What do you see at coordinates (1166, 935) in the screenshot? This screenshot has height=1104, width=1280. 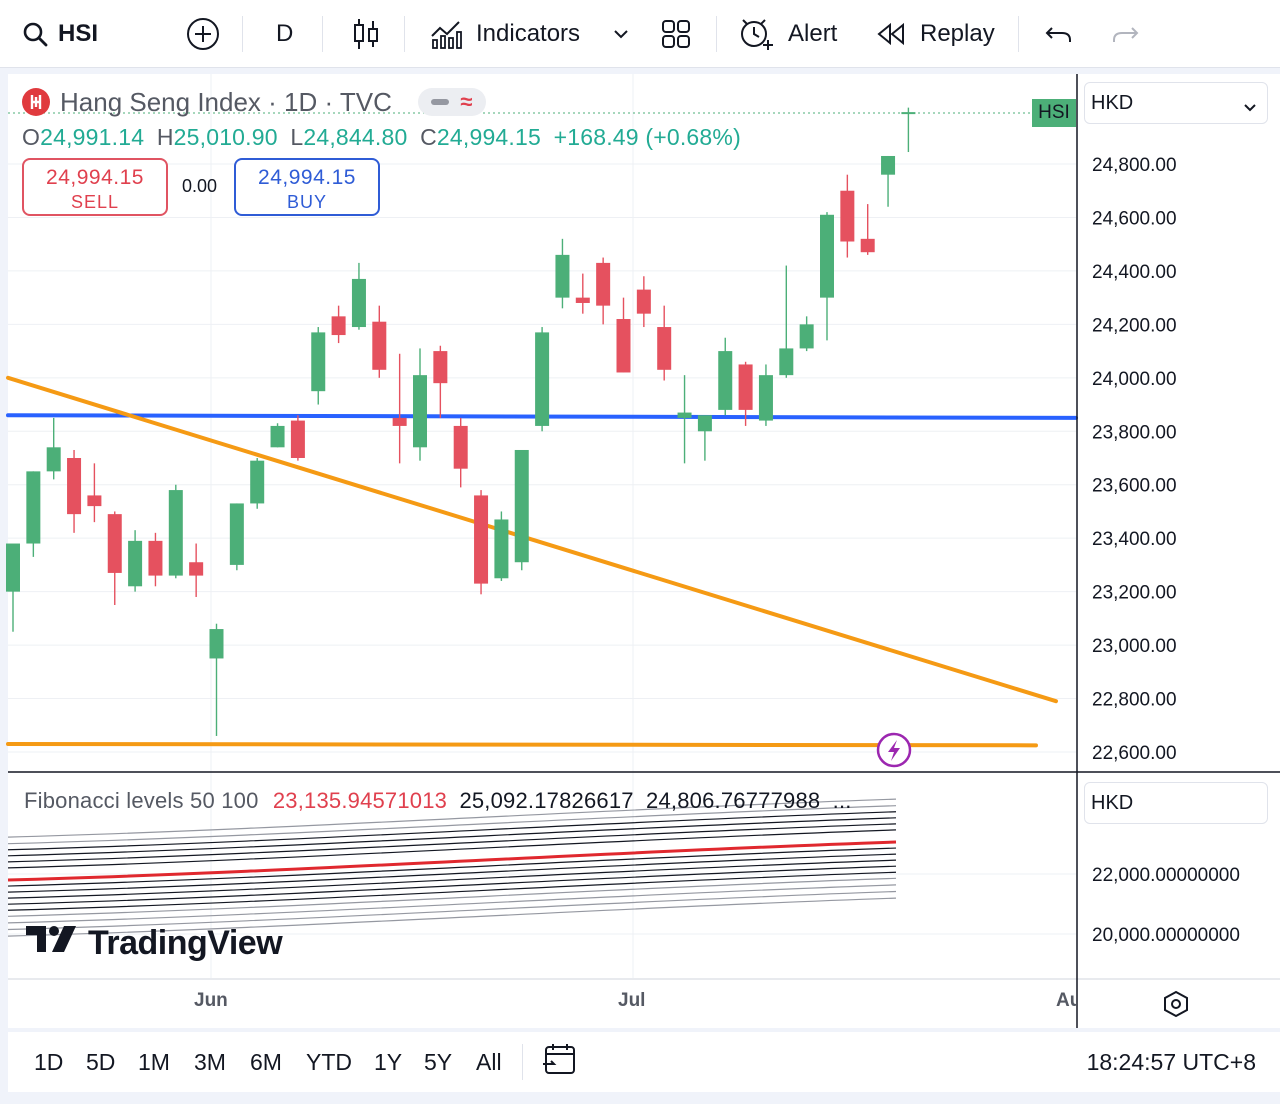 I see `fib-tick-label: 20,000.00000000` at bounding box center [1166, 935].